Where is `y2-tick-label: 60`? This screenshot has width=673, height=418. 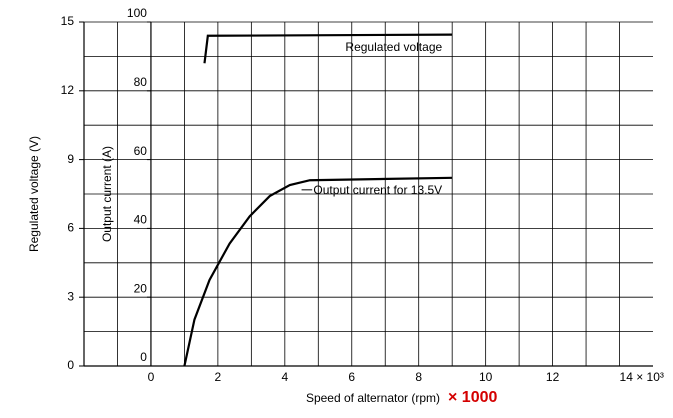 y2-tick-label: 60 is located at coordinates (141, 151).